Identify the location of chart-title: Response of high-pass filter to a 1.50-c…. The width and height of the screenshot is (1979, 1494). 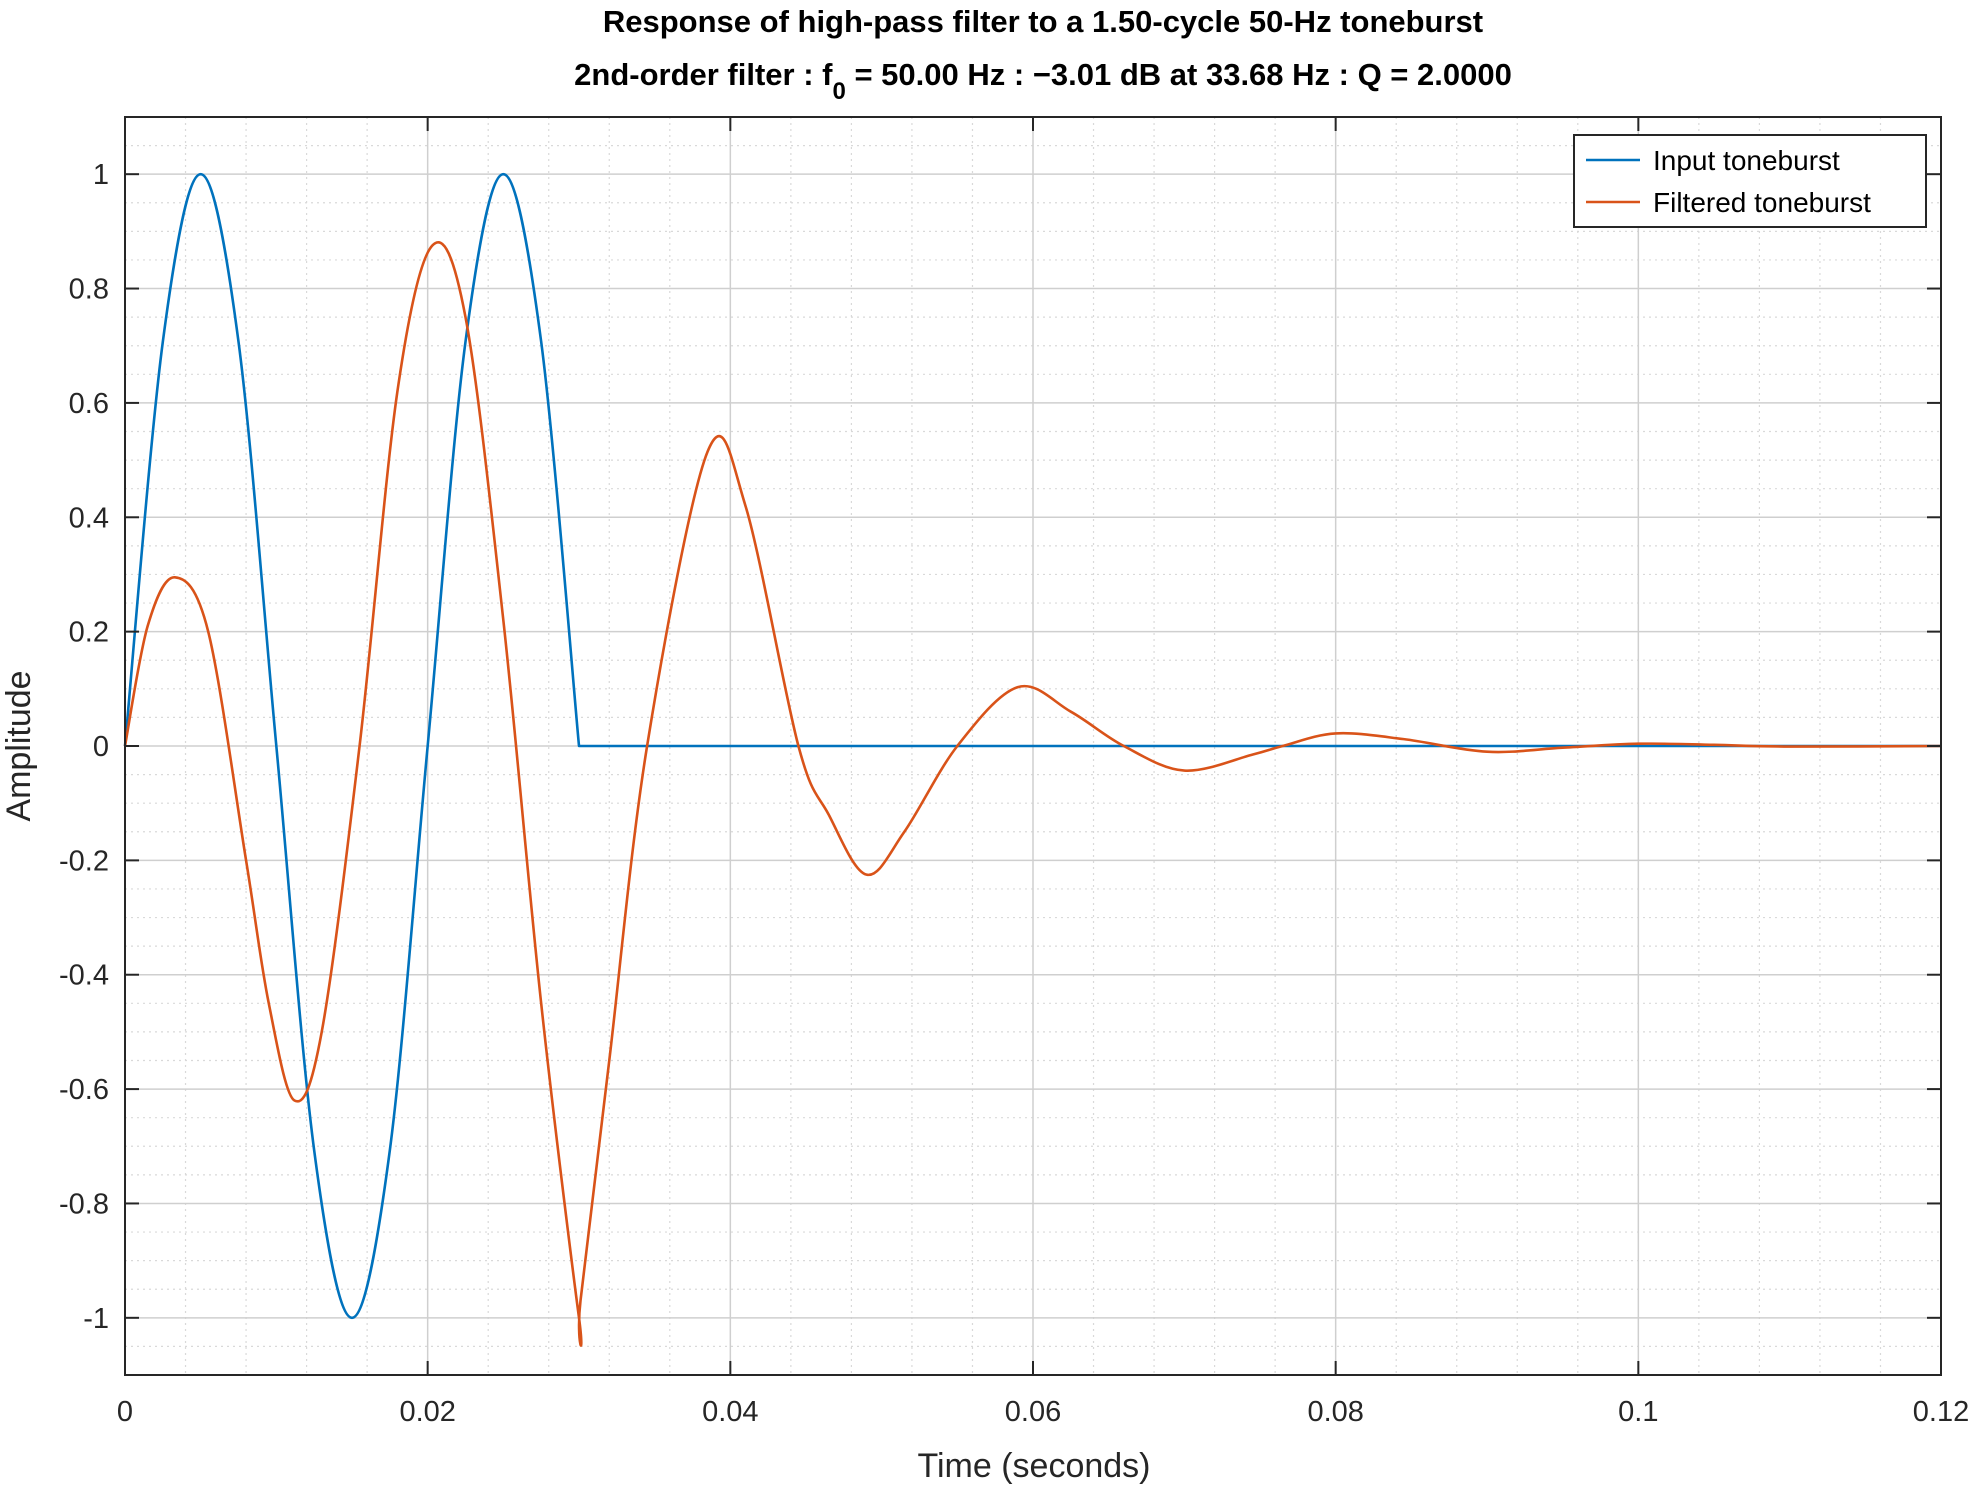
(1043, 21).